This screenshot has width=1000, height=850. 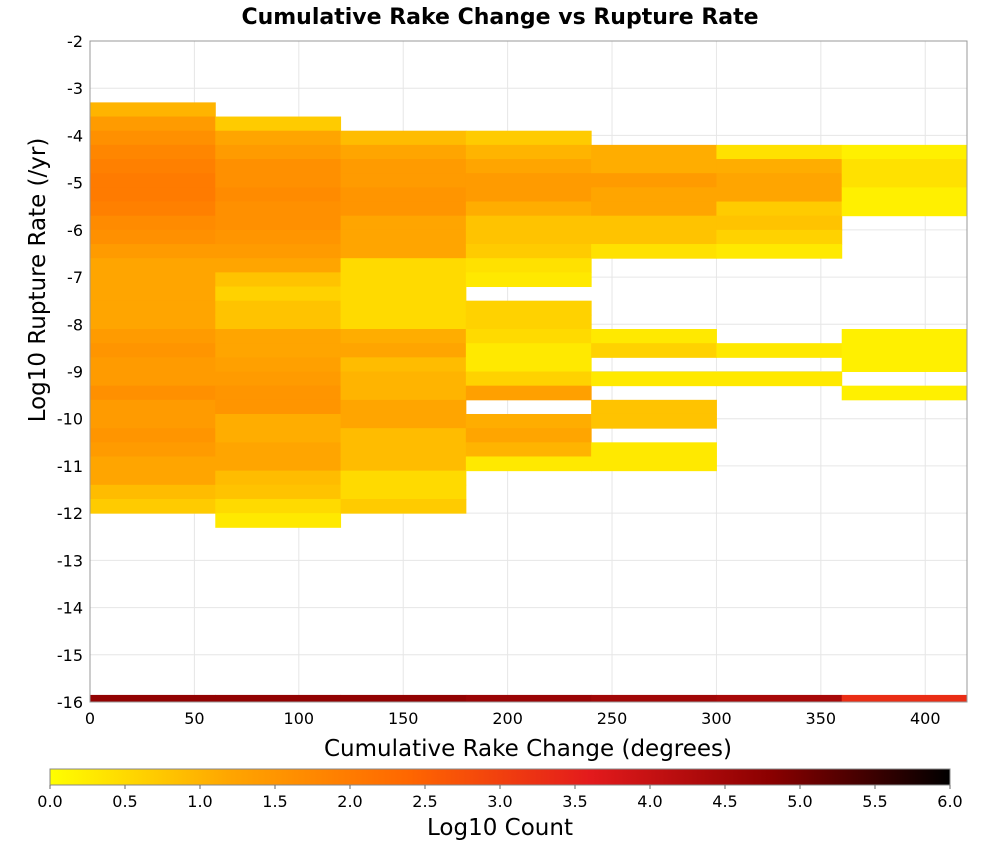 What do you see at coordinates (38, 280) in the screenshot?
I see `y-axis-label: Log10 Rupture Rate (/yr)` at bounding box center [38, 280].